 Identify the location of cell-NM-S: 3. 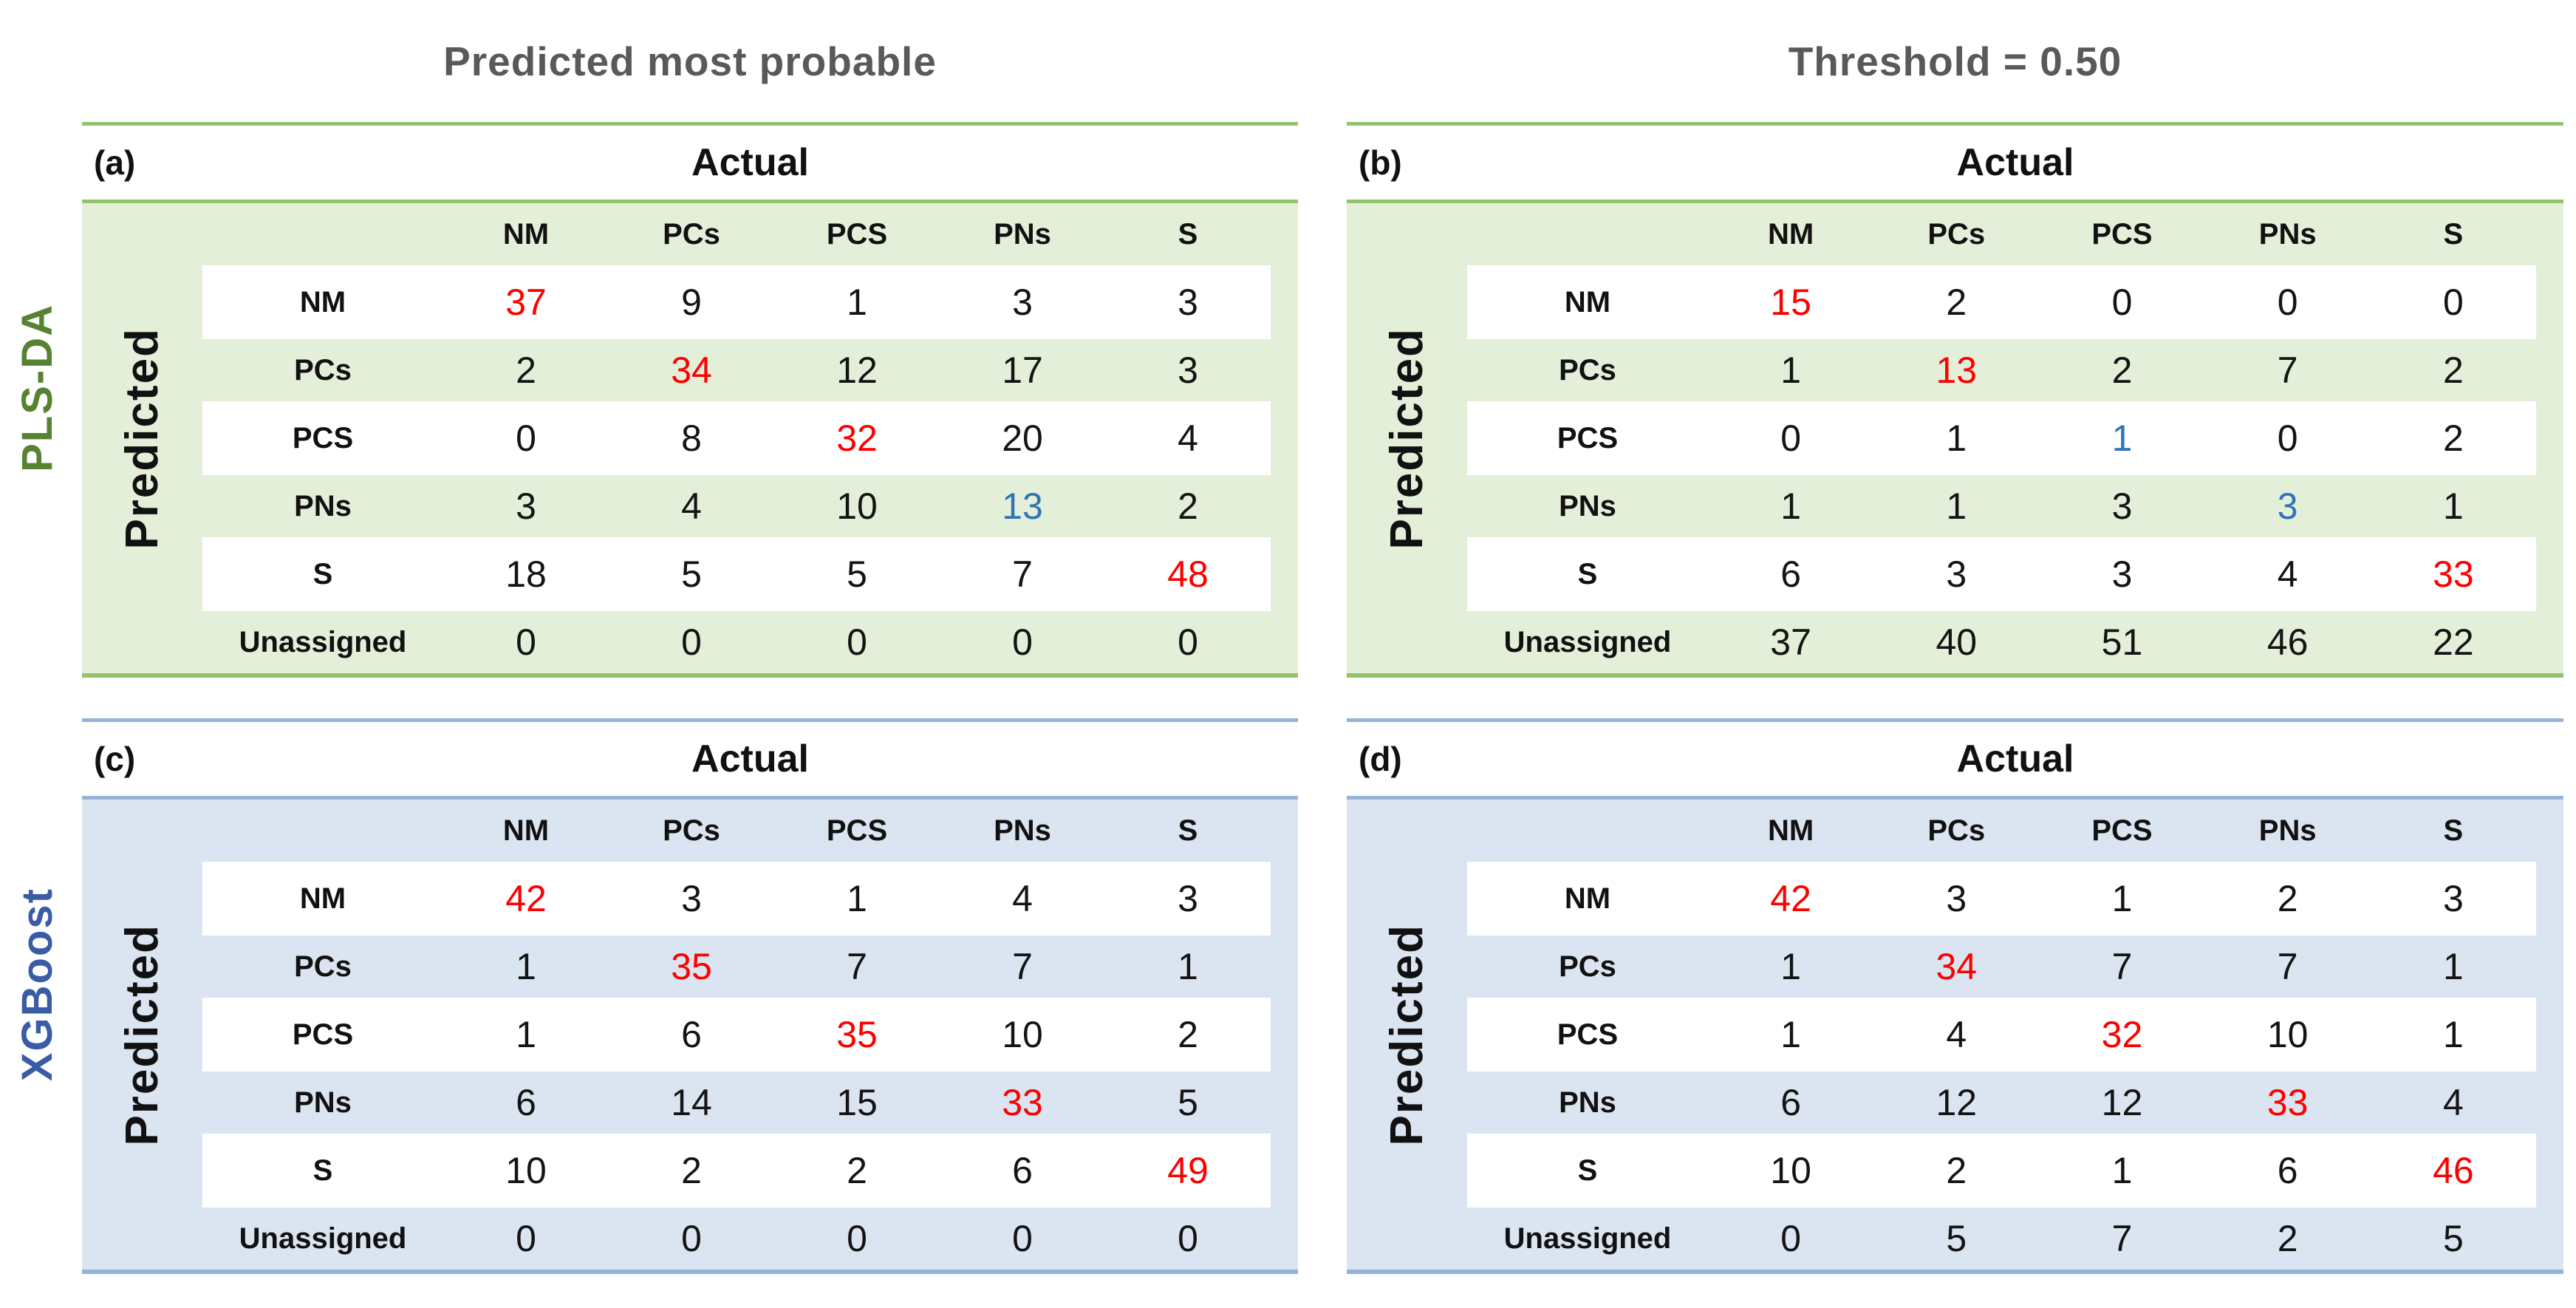
(1188, 899).